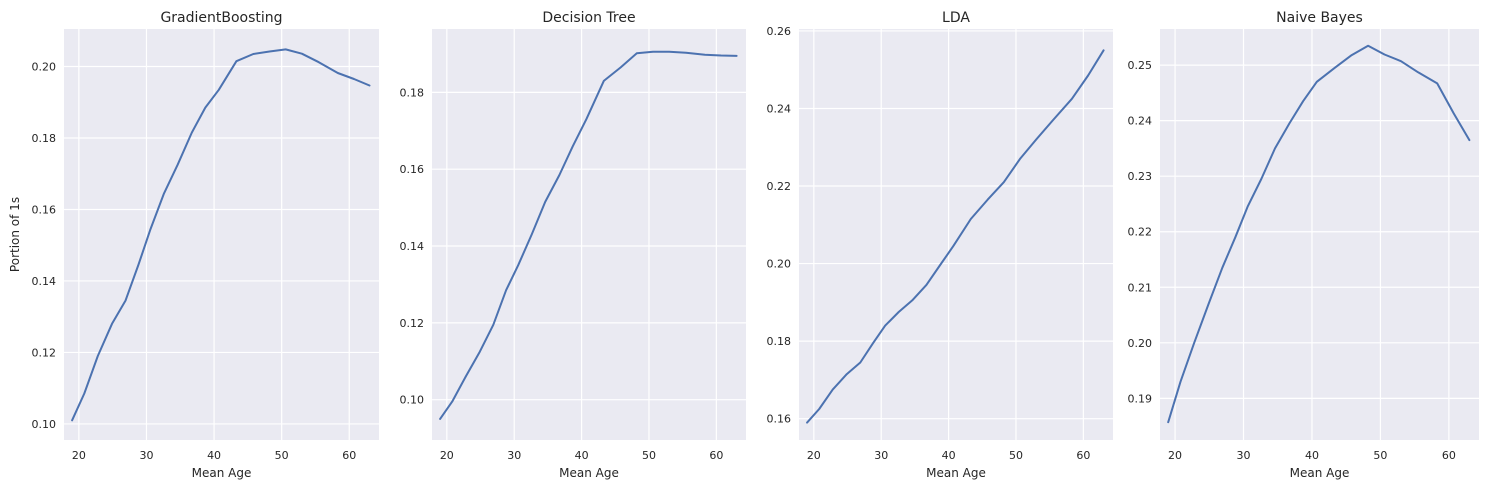  I want to click on chart-title: LDA, so click(956, 18).